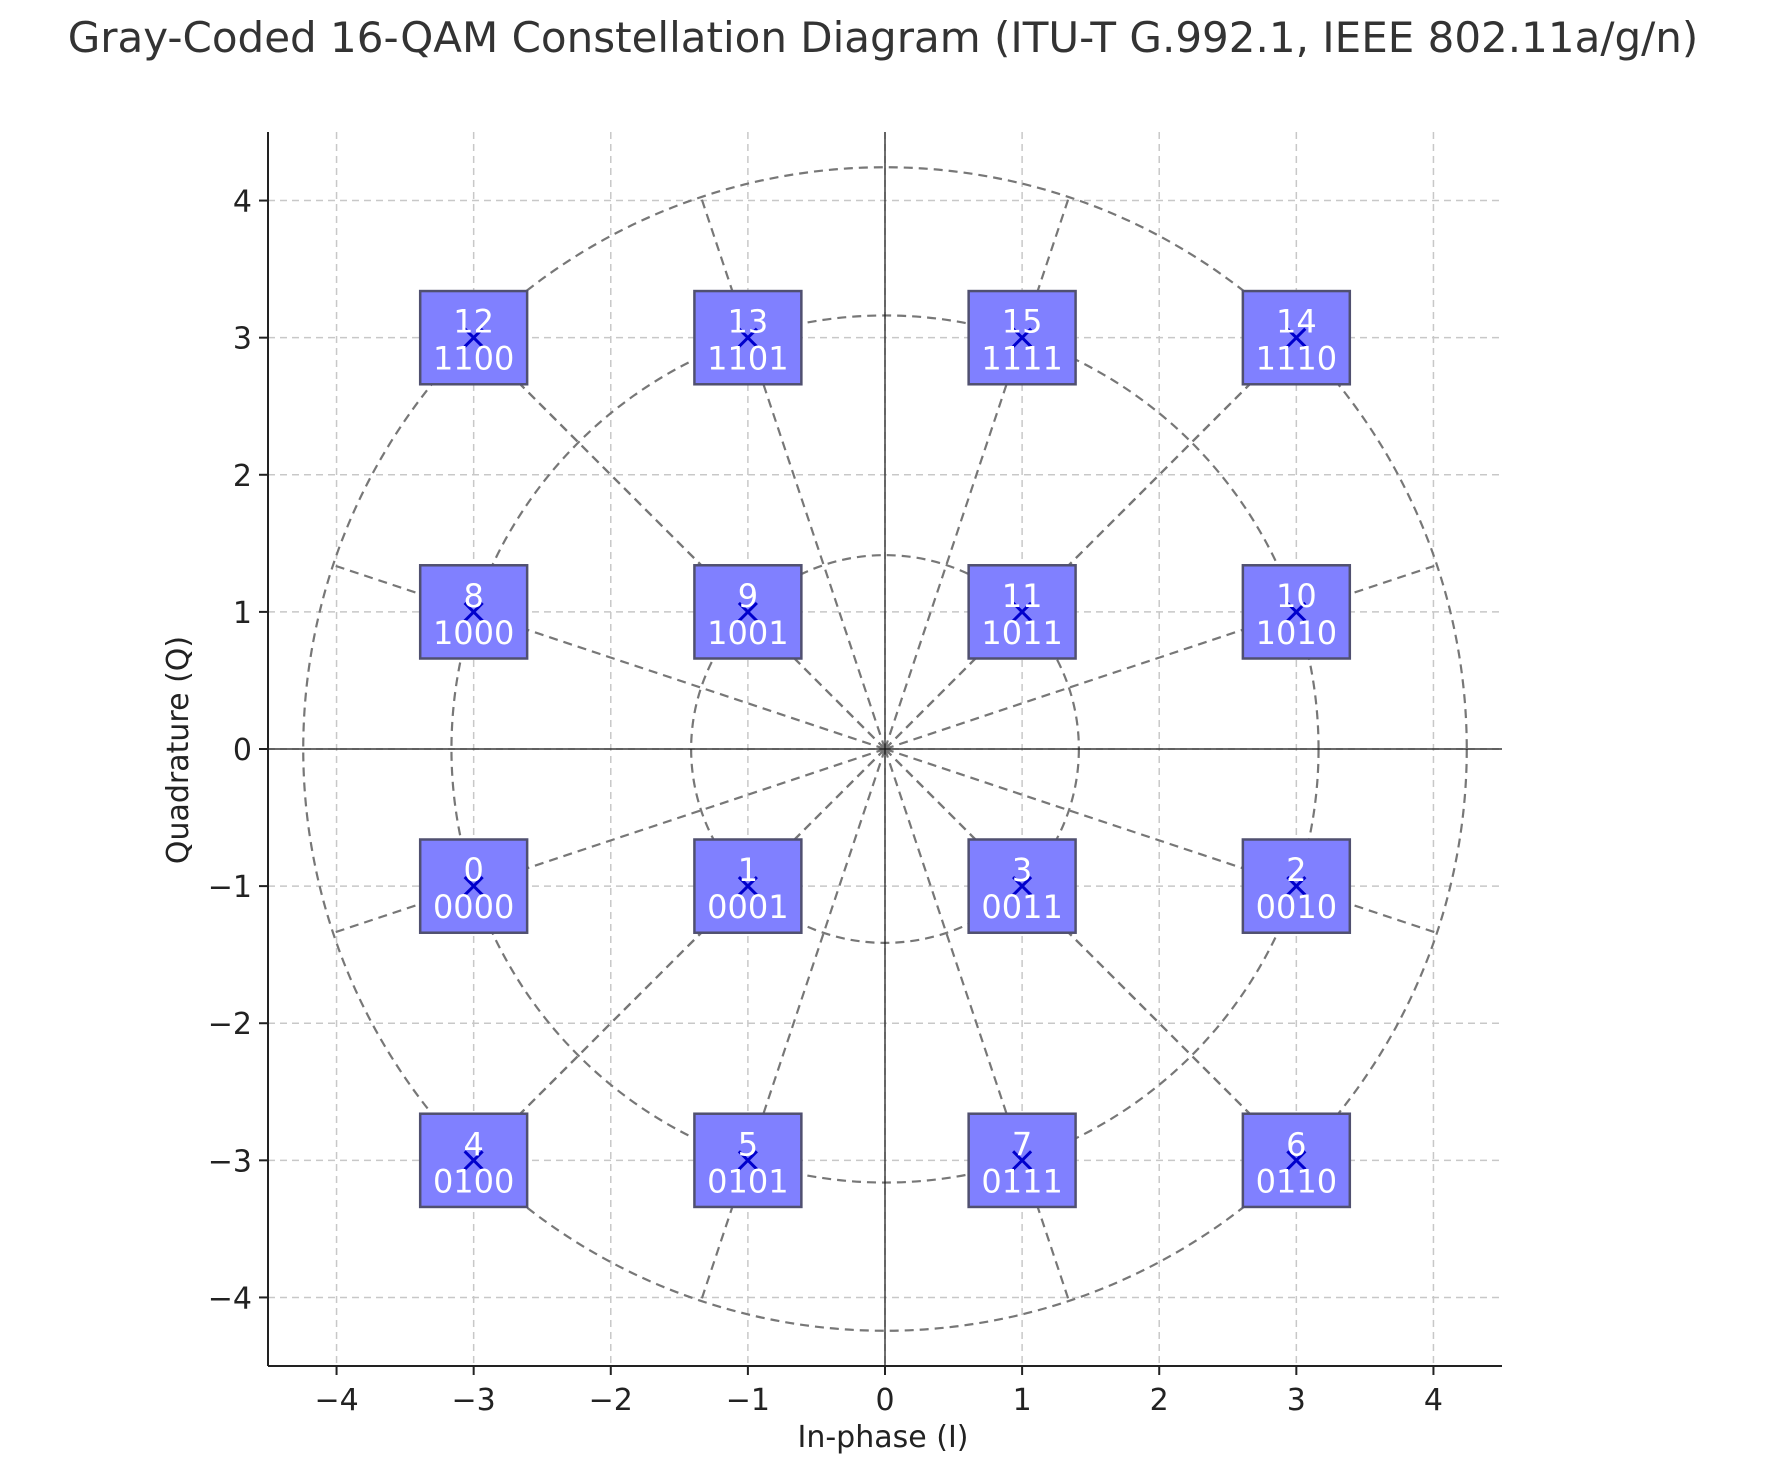 The image size is (1766, 1471). What do you see at coordinates (1433, 1400) in the screenshot?
I see `x-tick-label: 4` at bounding box center [1433, 1400].